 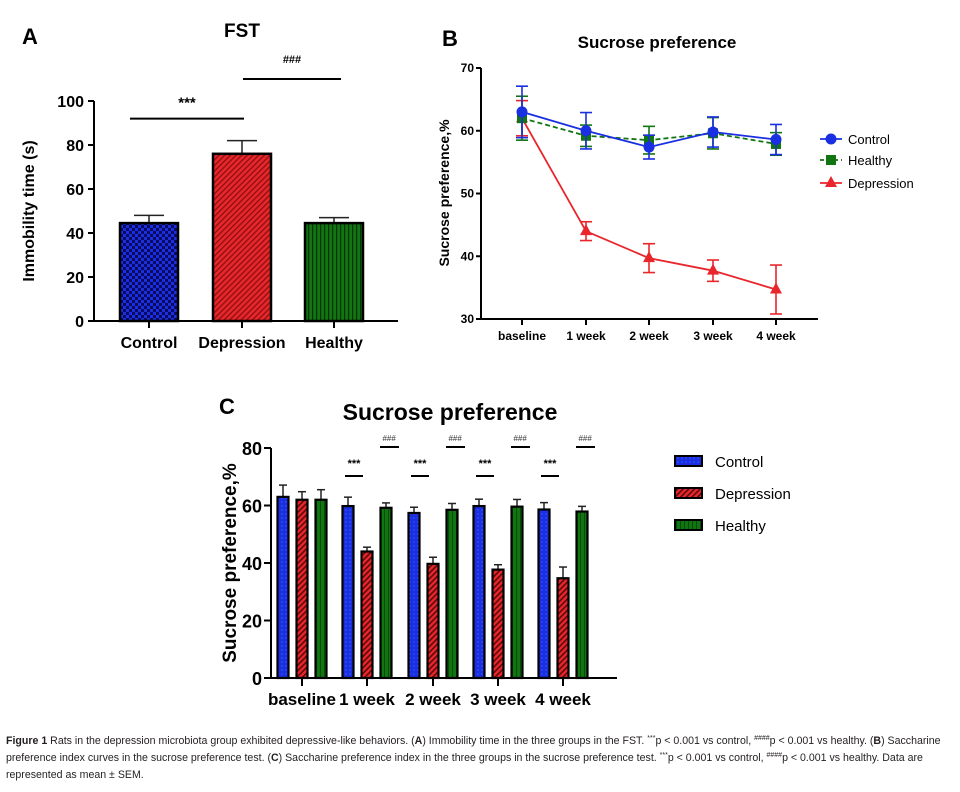 I want to click on y-tick-label: 100, so click(x=70, y=102).